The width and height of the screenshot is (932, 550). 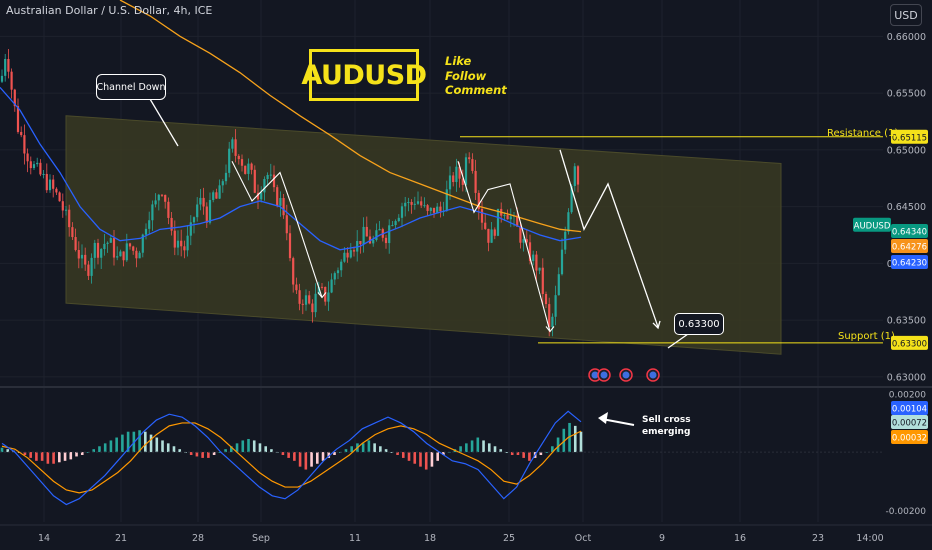 What do you see at coordinates (603, 418) in the screenshot?
I see `macd-note-arrowhead` at bounding box center [603, 418].